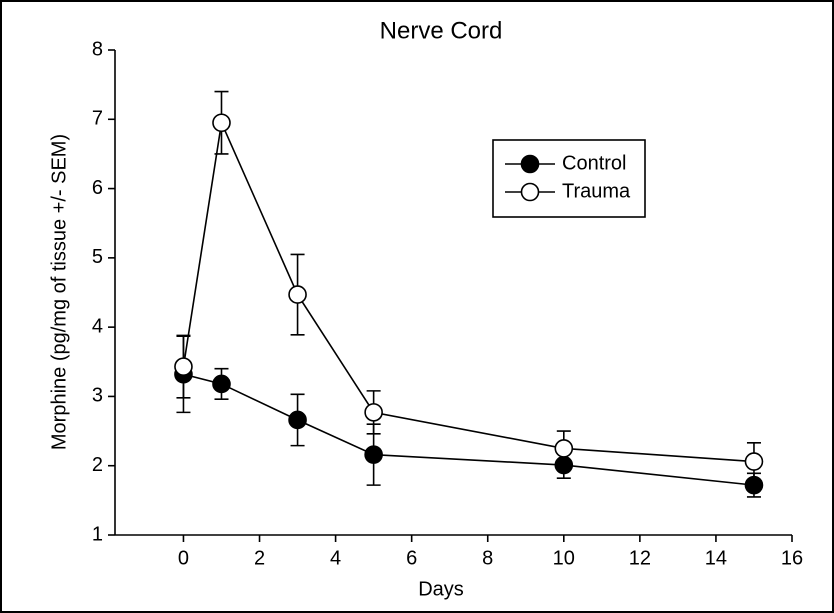 Image resolution: width=834 pixels, height=613 pixels. What do you see at coordinates (59, 292) in the screenshot?
I see `y-axis-label: Morphine (pg/mg of tissue +/- SEM)` at bounding box center [59, 292].